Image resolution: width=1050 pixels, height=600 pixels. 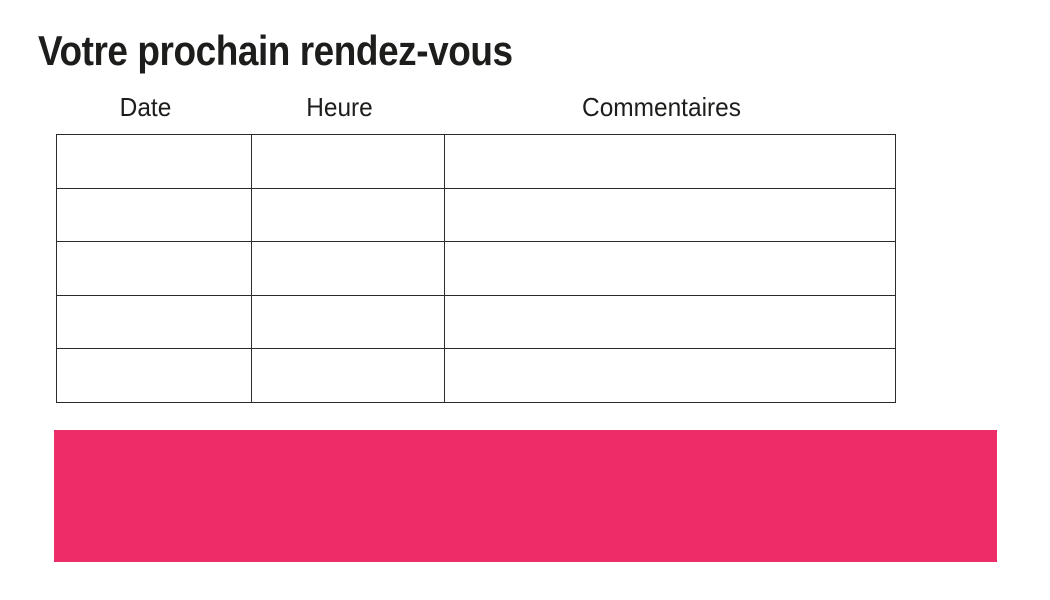 I want to click on column-header-commentaires: Commentaires, so click(x=661, y=107).